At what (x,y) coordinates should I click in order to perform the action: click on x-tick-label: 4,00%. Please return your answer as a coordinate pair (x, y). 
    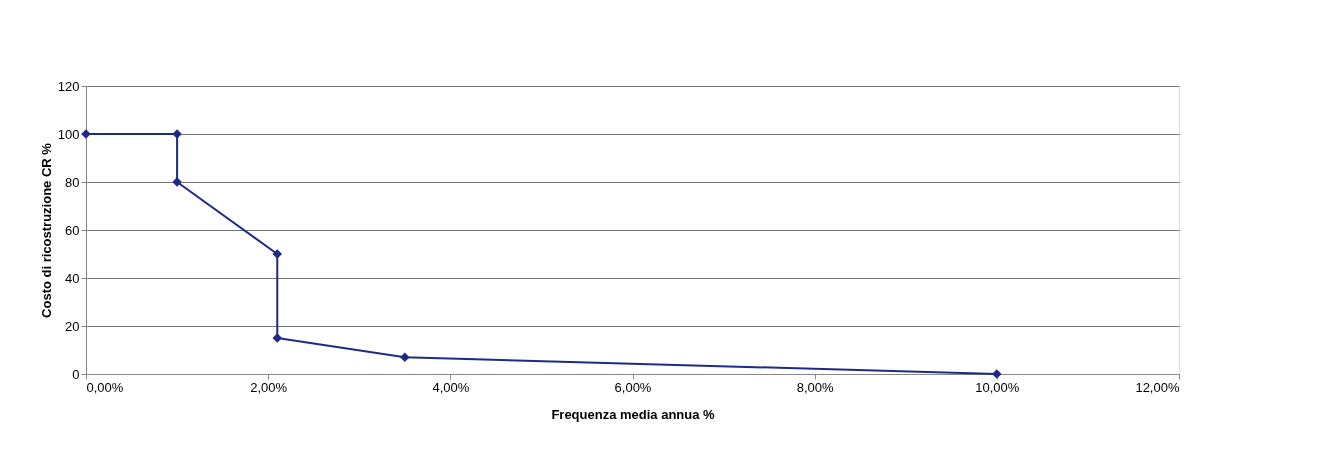
    Looking at the image, I should click on (451, 387).